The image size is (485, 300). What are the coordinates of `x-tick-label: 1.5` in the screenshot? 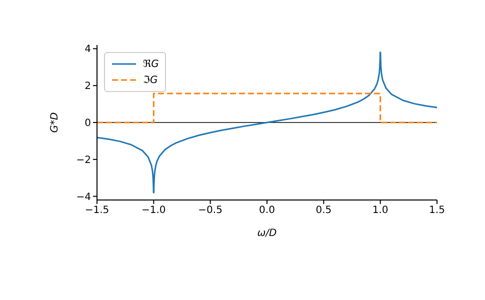 It's located at (437, 210).